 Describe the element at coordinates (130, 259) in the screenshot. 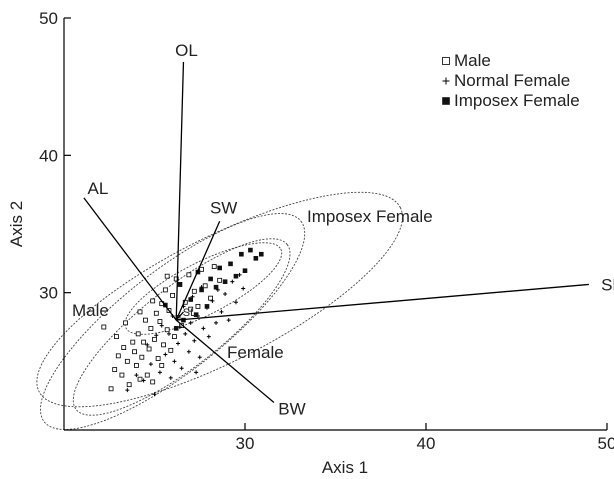

I see `vector-al` at that location.